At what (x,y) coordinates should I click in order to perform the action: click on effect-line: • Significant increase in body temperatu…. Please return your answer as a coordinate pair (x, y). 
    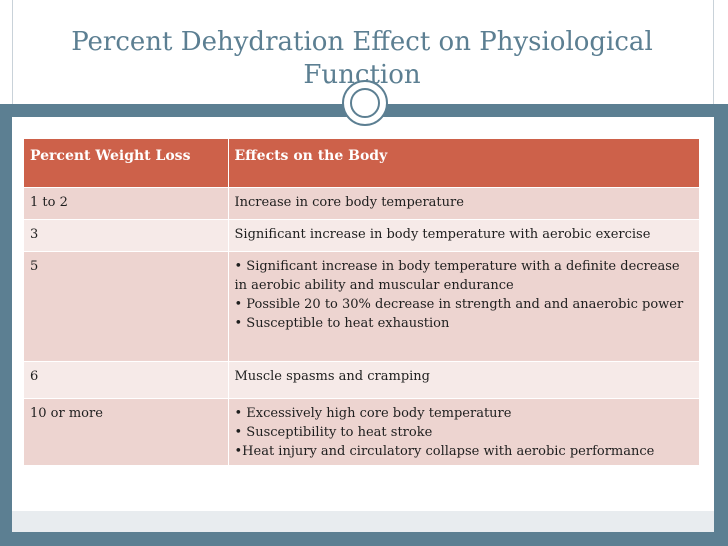
    Looking at the image, I should click on (457, 276).